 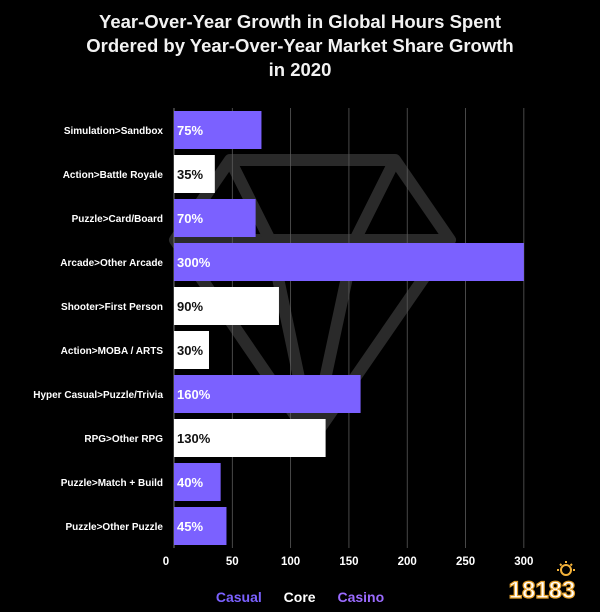 I want to click on category-label: Puzzle>Other Puzzle, so click(x=114, y=527).